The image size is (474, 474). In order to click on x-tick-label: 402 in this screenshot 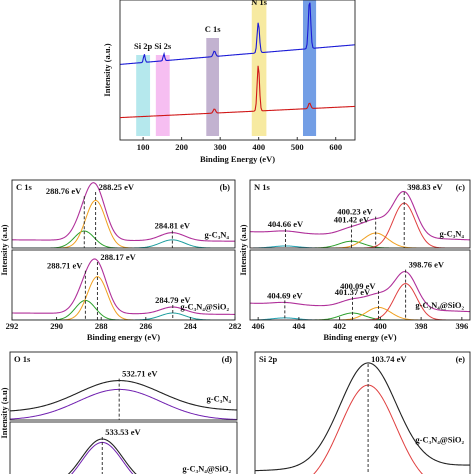, I will do `click(339, 326)`.